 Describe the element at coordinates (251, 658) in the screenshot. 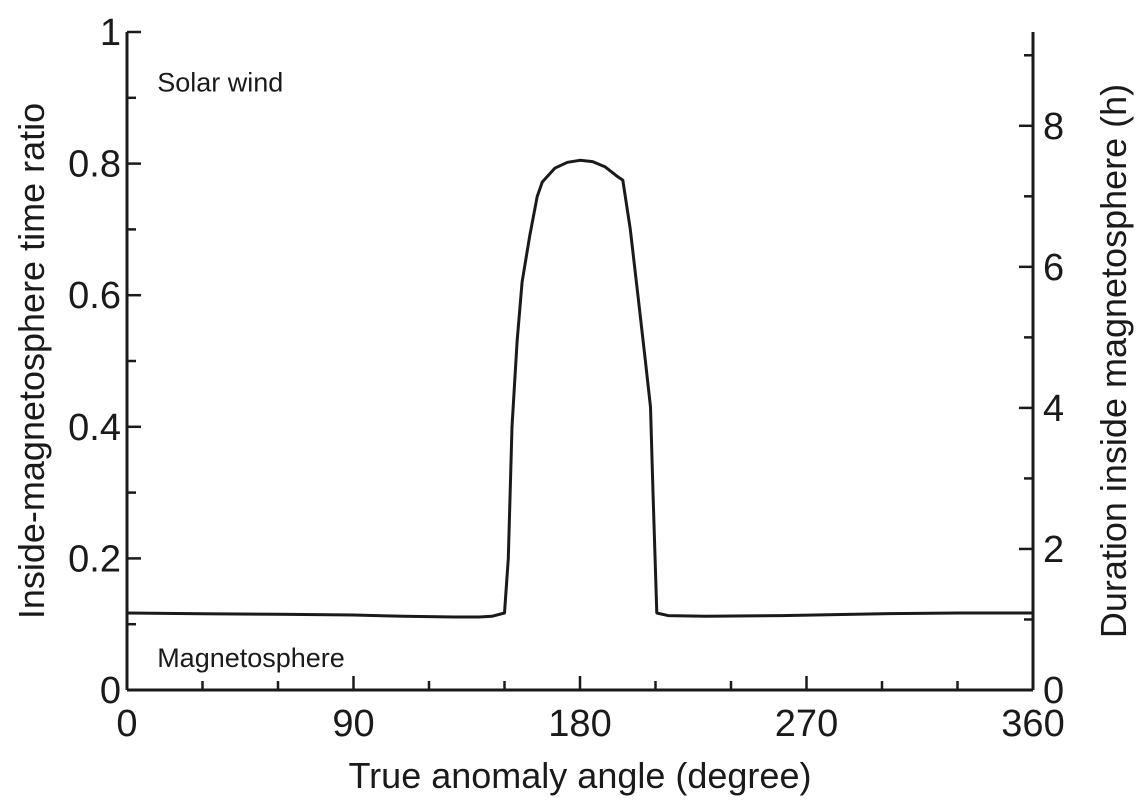

I see `annotation-magnetosphere: Magnetosphere` at that location.